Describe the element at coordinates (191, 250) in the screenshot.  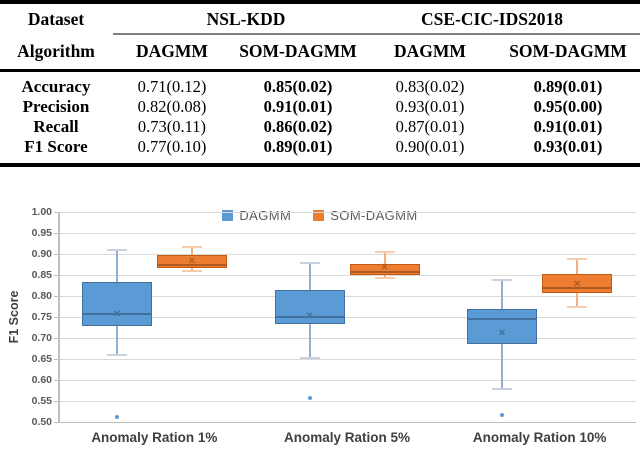
I see `whisker-upper-som-dagmm-anomaly-ration-1-` at that location.